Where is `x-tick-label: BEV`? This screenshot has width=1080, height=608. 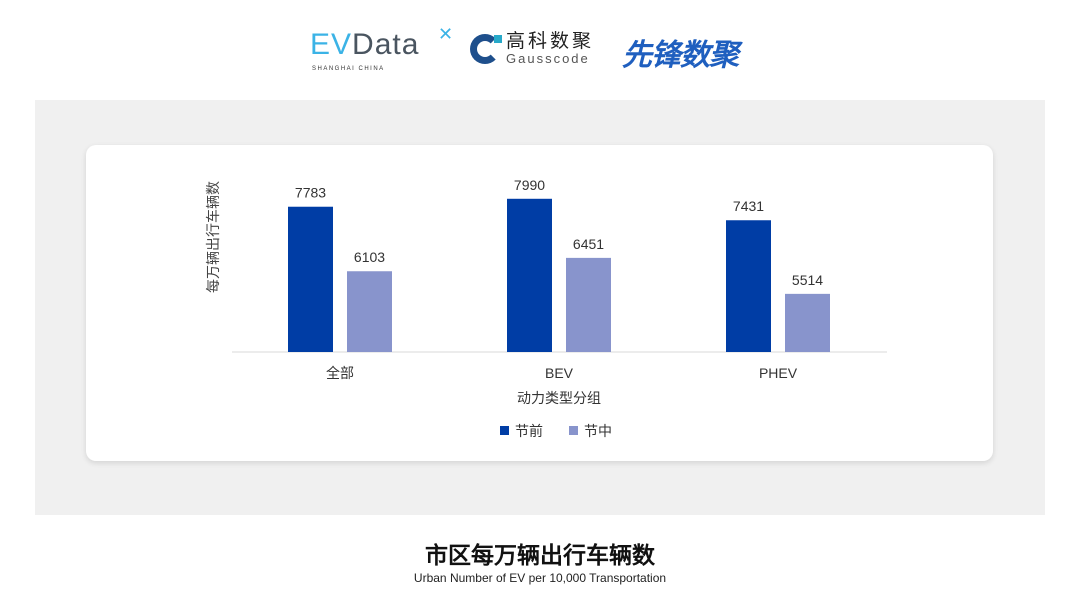
x-tick-label: BEV is located at coordinates (559, 373).